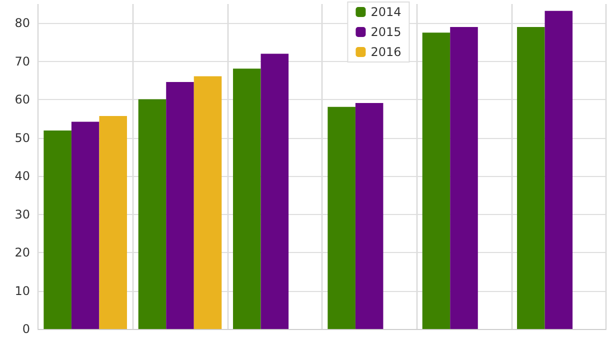 The width and height of the screenshot is (610, 343). I want to click on legend-label: 2014, so click(386, 12).